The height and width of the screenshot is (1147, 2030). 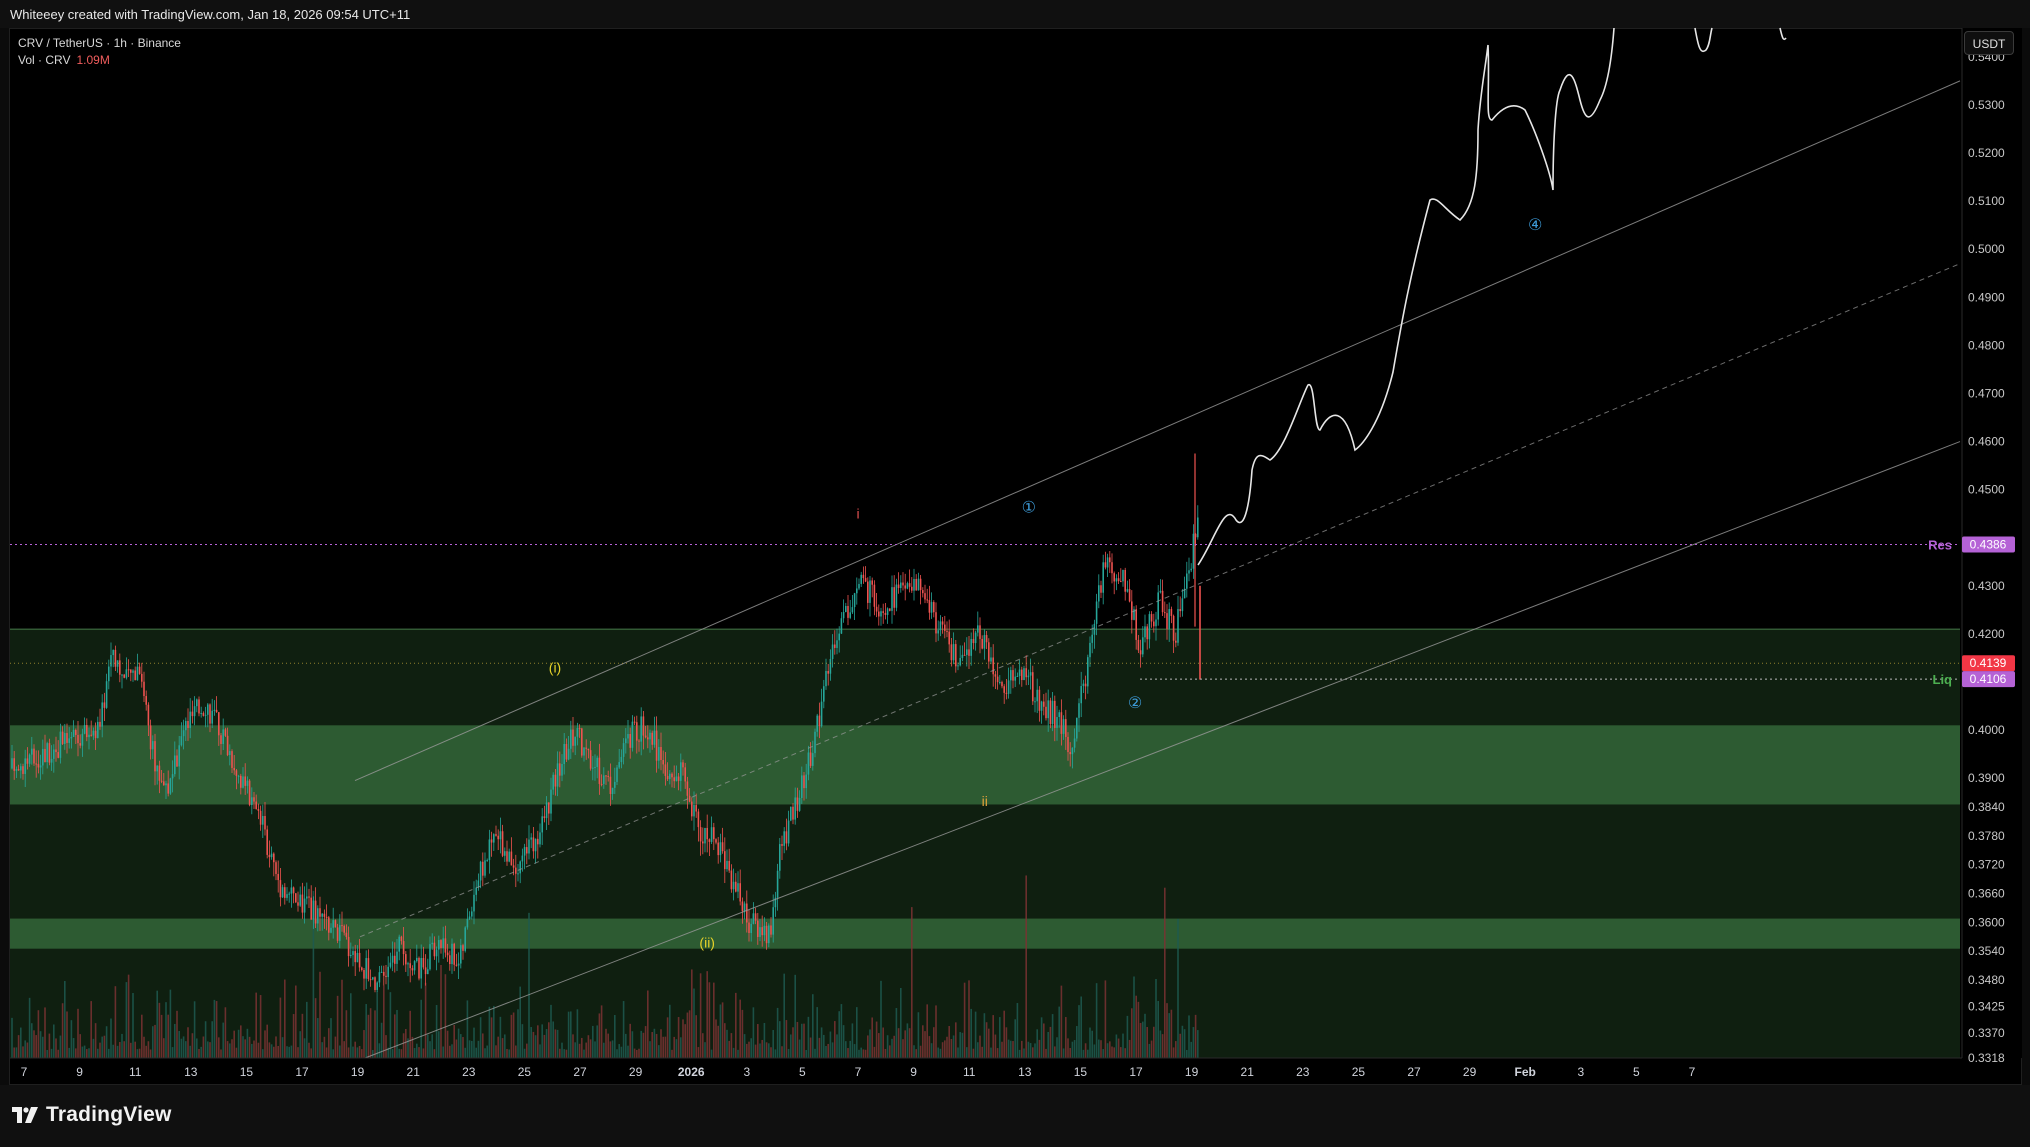 I want to click on tradingview-logo: TradingView, so click(x=92, y=1115).